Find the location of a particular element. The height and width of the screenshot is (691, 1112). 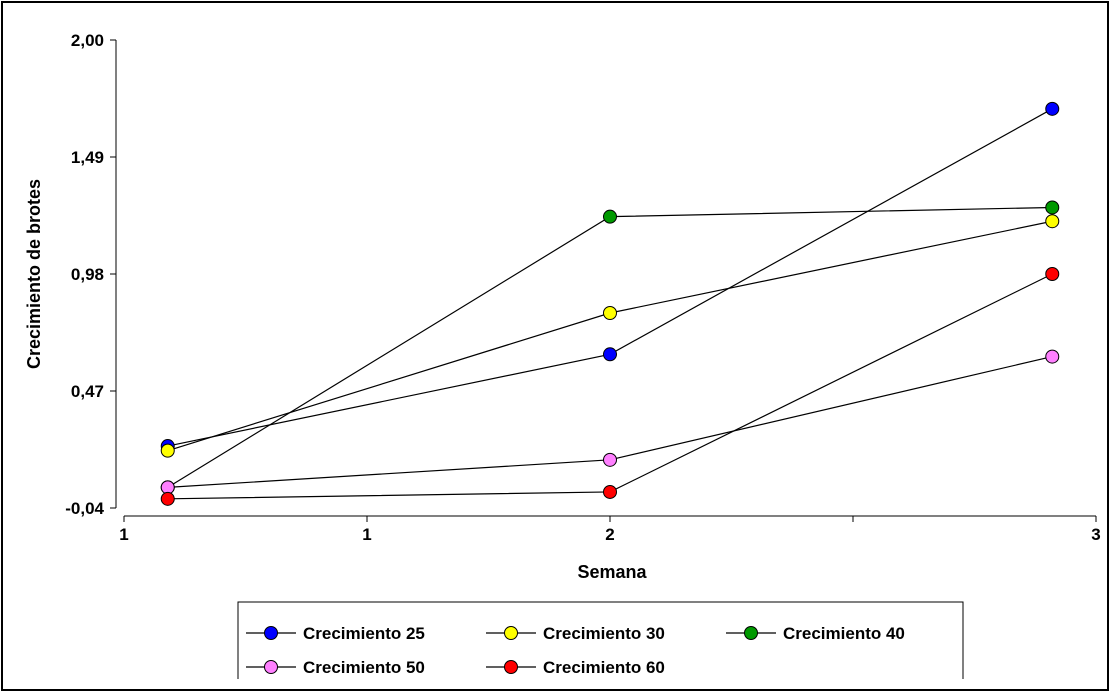

y-tick-label: 2,00 is located at coordinates (87, 40).